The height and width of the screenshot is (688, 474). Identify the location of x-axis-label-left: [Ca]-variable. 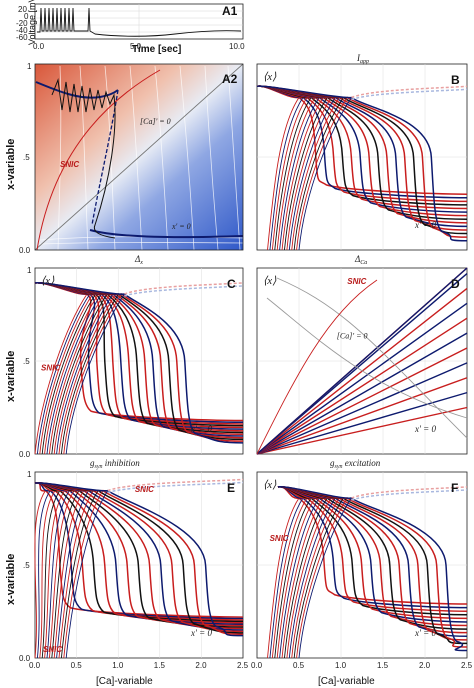
(124, 681).